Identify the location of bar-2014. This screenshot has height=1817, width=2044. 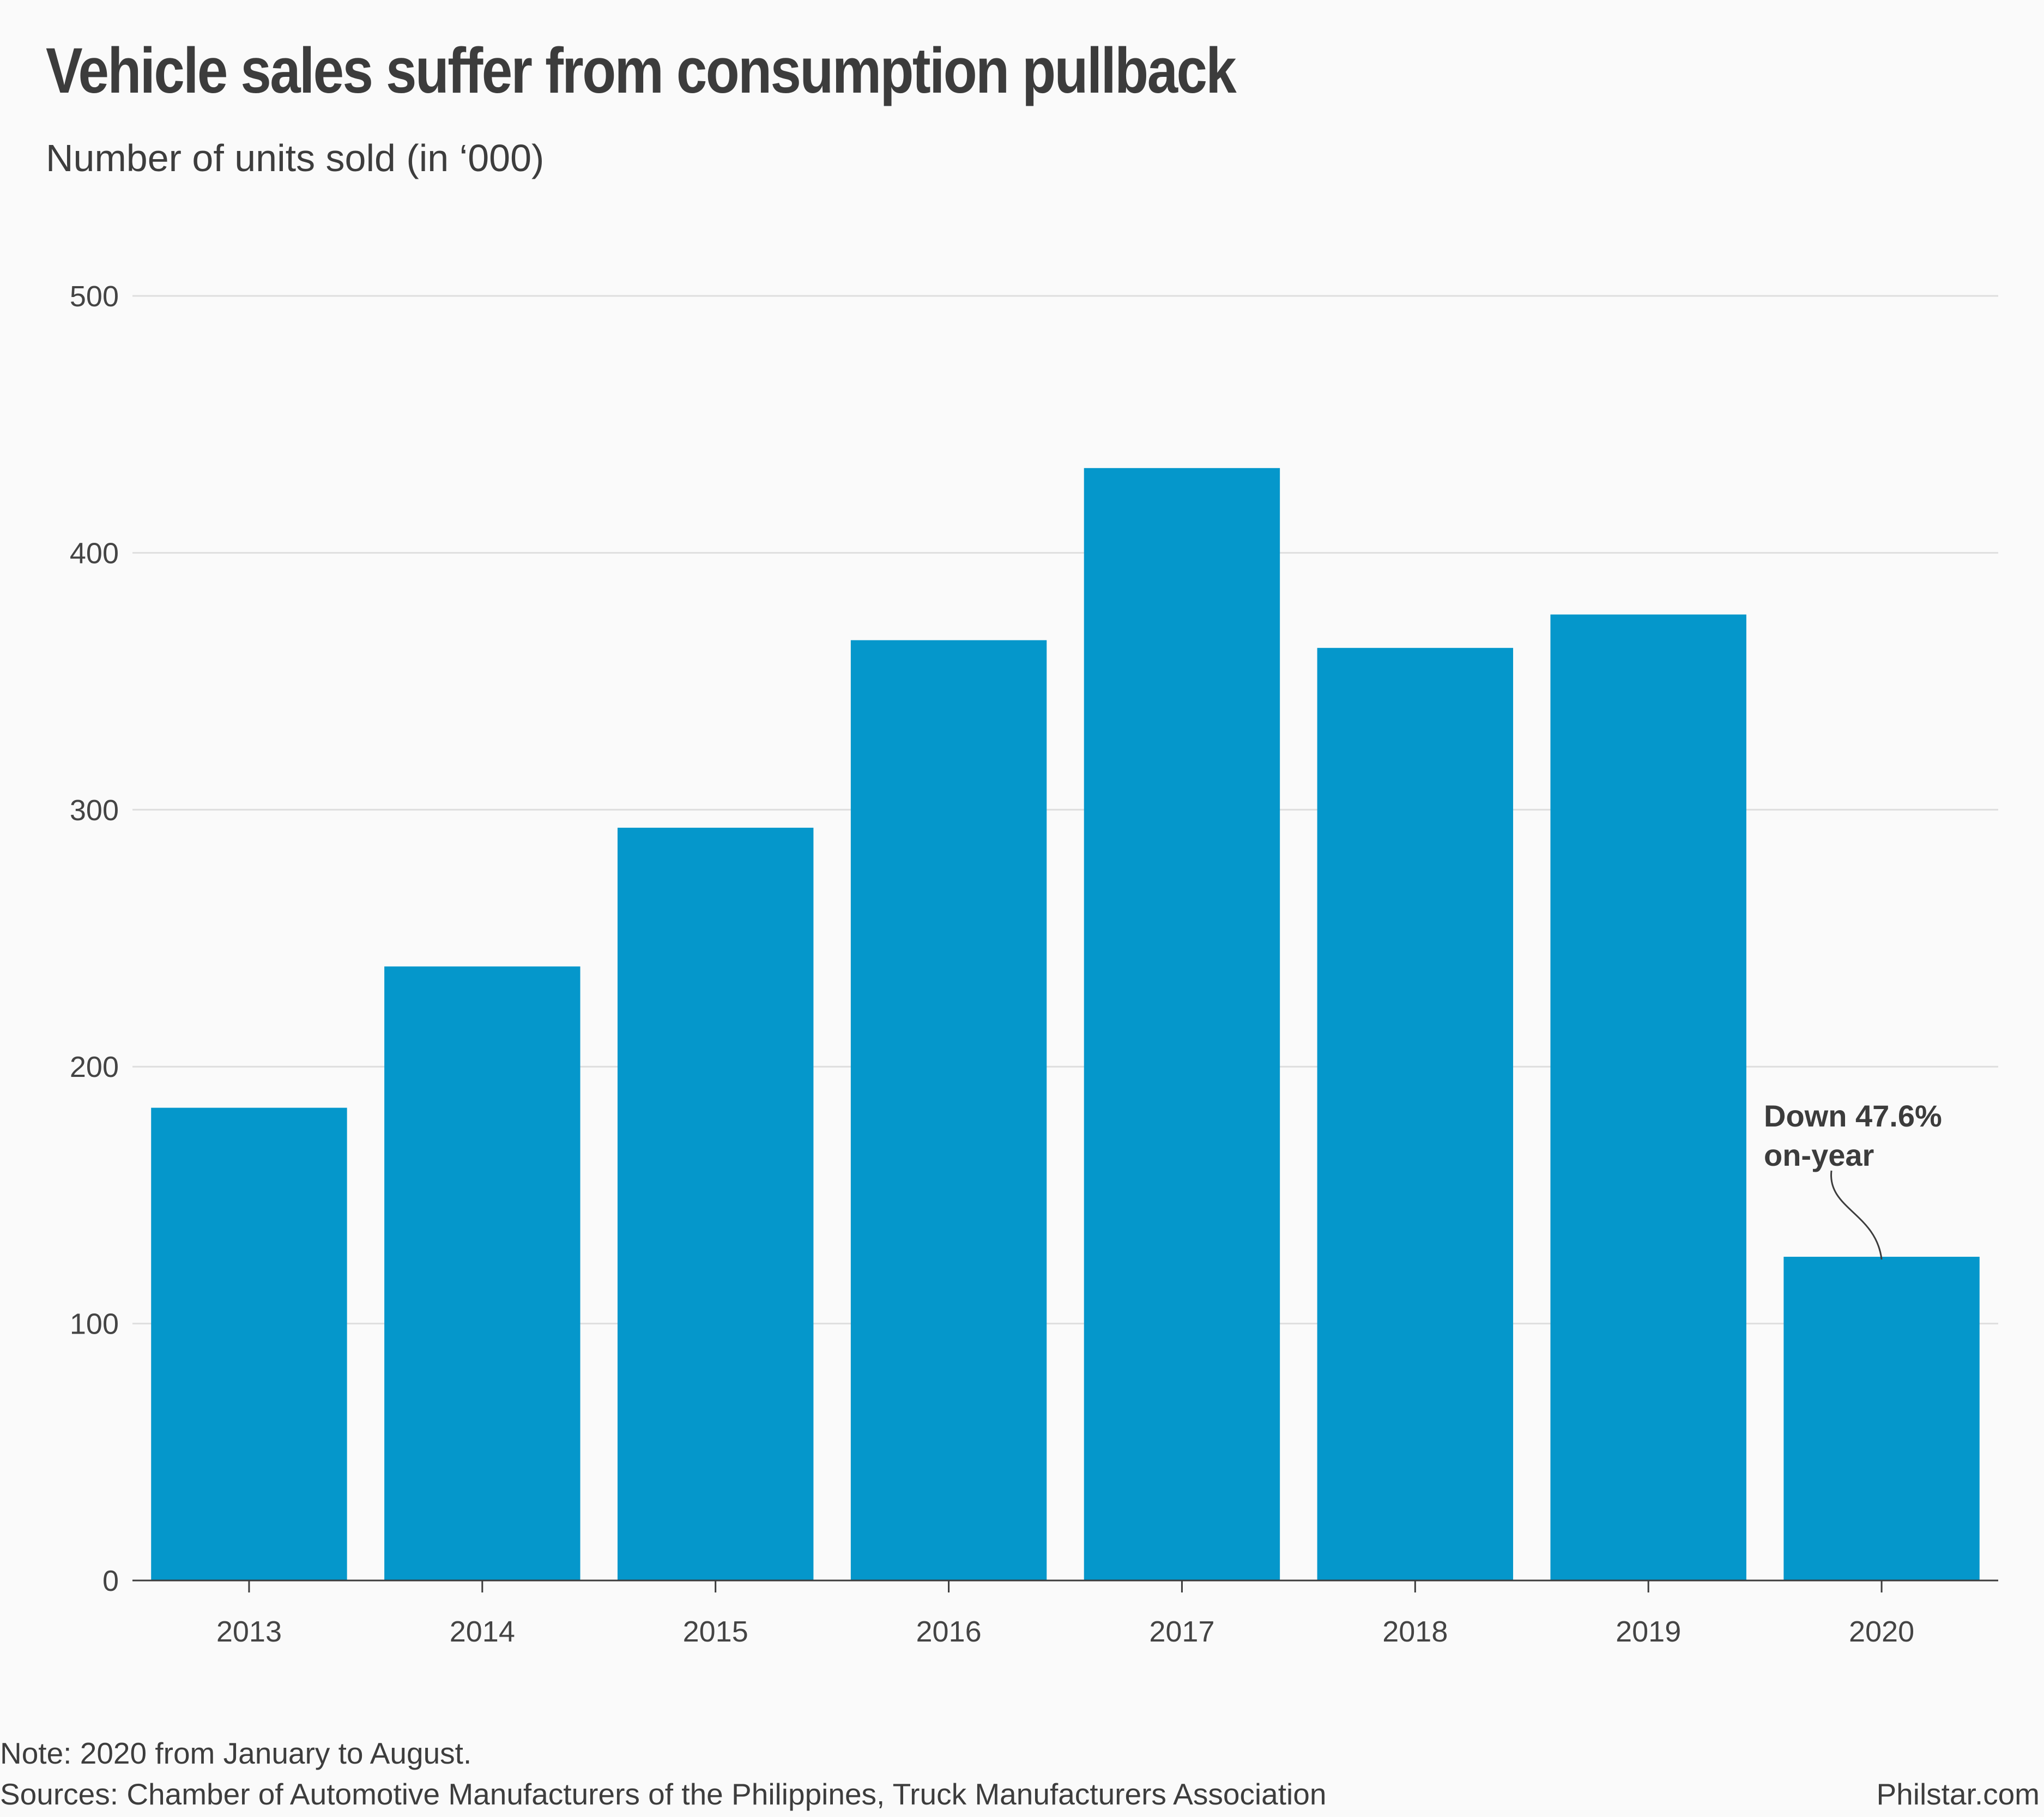
(482, 1273).